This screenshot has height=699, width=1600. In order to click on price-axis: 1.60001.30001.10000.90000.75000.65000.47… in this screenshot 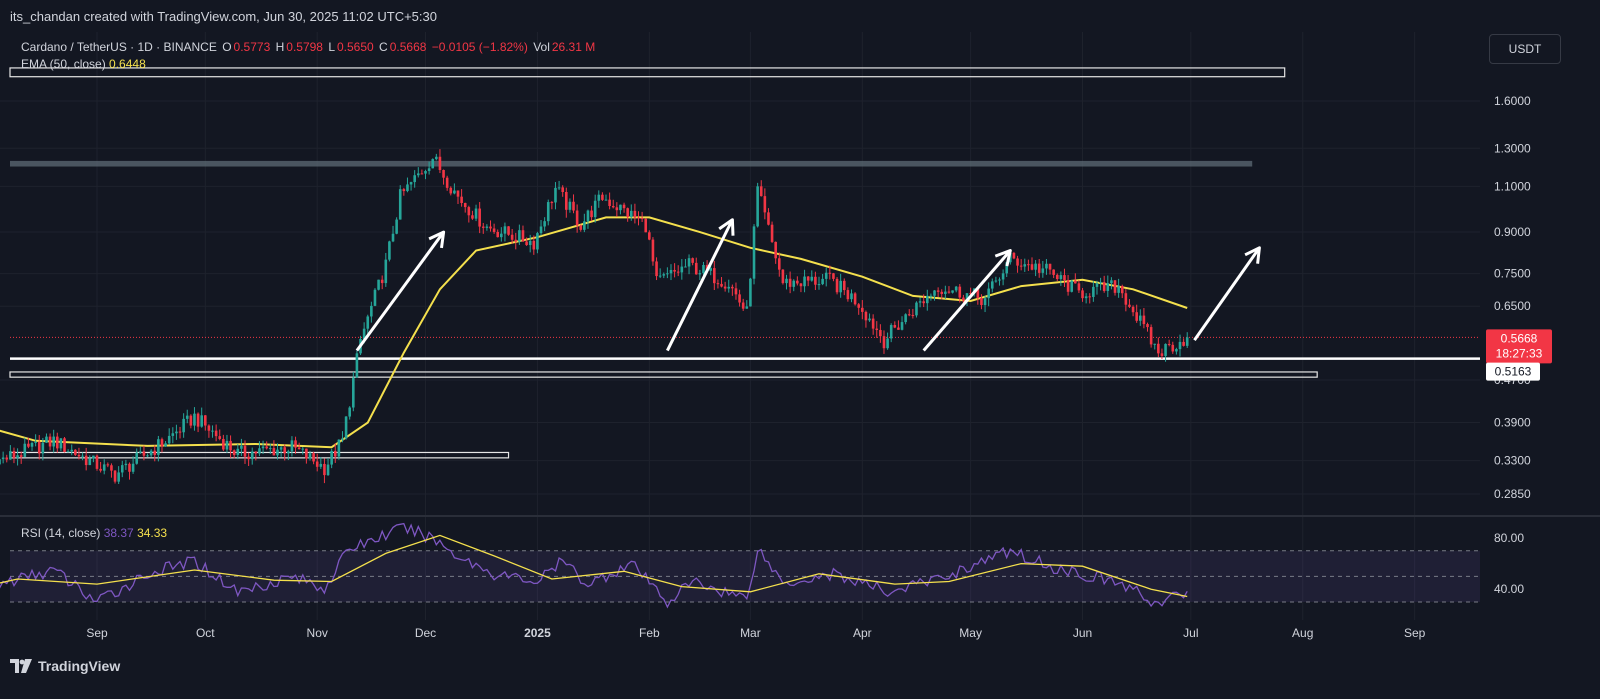, I will do `click(1512, 345)`.